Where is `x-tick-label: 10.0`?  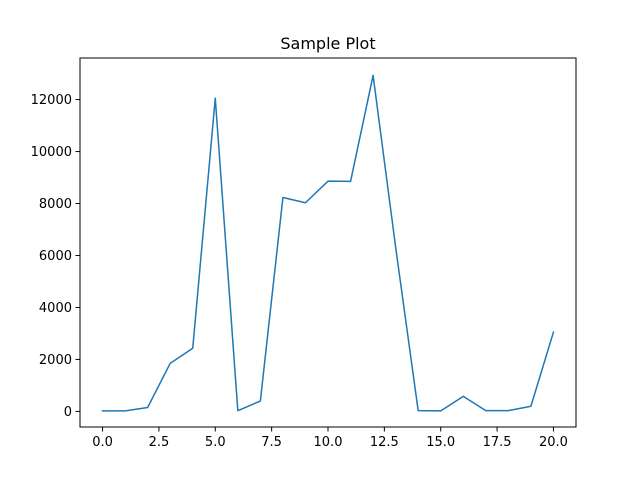 x-tick-label: 10.0 is located at coordinates (328, 442).